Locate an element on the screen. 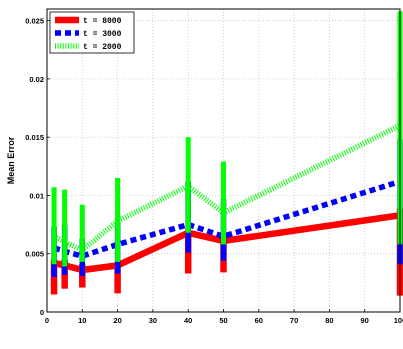 The image size is (403, 349). legend-entry-label: t = 3000 is located at coordinates (102, 34).